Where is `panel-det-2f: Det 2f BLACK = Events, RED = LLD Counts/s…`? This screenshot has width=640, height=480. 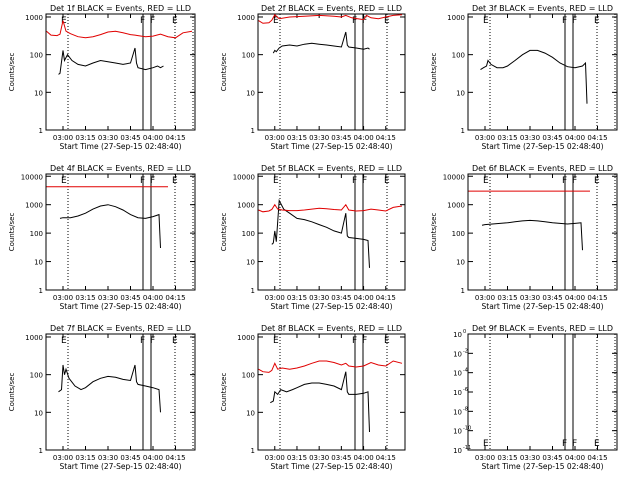 panel-det-2f: Det 2f BLACK = Events, RED = LLD Counts/s… is located at coordinates (313, 77).